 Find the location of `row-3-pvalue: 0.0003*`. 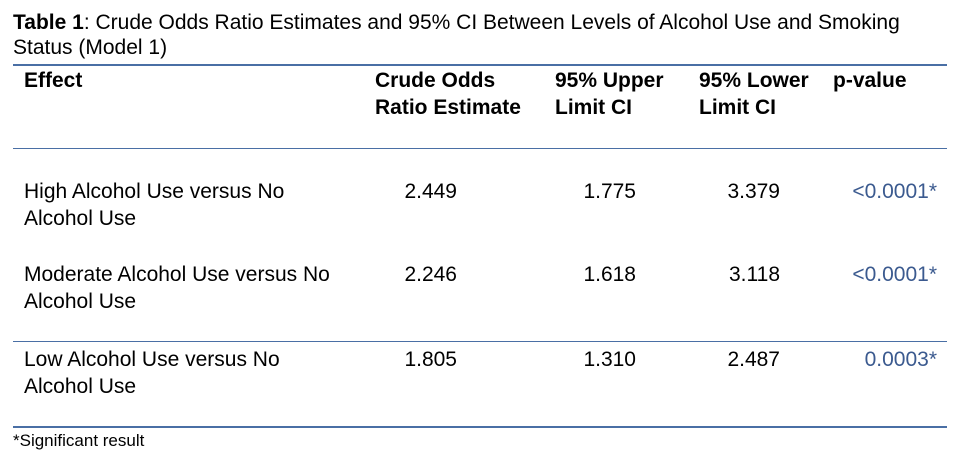

row-3-pvalue: 0.0003* is located at coordinates (900, 359).